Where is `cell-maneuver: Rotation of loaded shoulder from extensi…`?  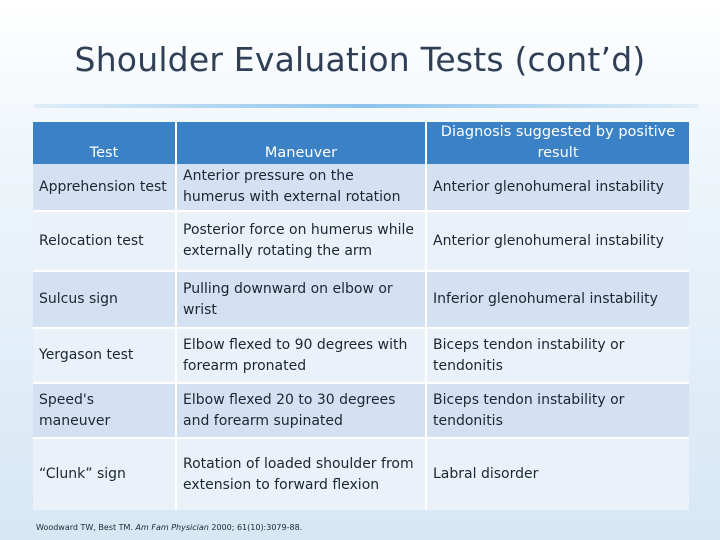 cell-maneuver: Rotation of loaded shoulder from extensi… is located at coordinates (300, 473).